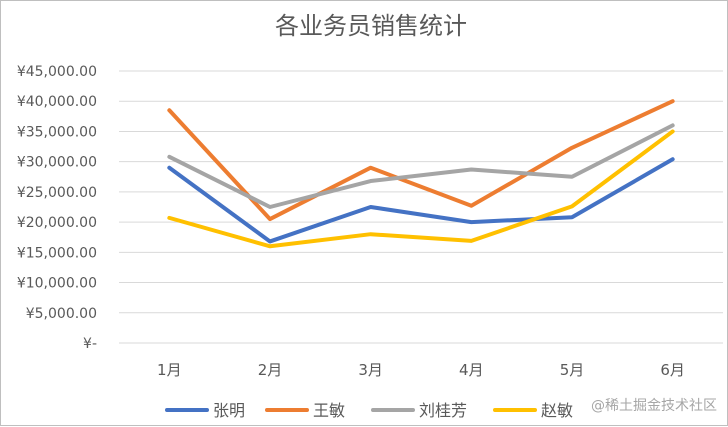  Describe the element at coordinates (370, 370) in the screenshot. I see `x-tick-label: 3月` at that location.